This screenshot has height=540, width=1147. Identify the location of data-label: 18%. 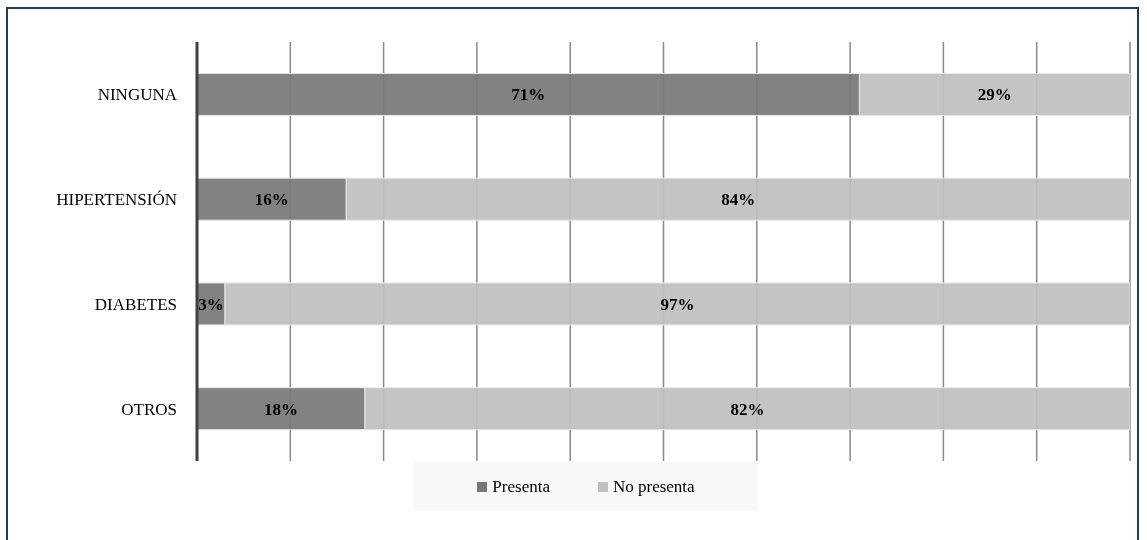
(280, 409).